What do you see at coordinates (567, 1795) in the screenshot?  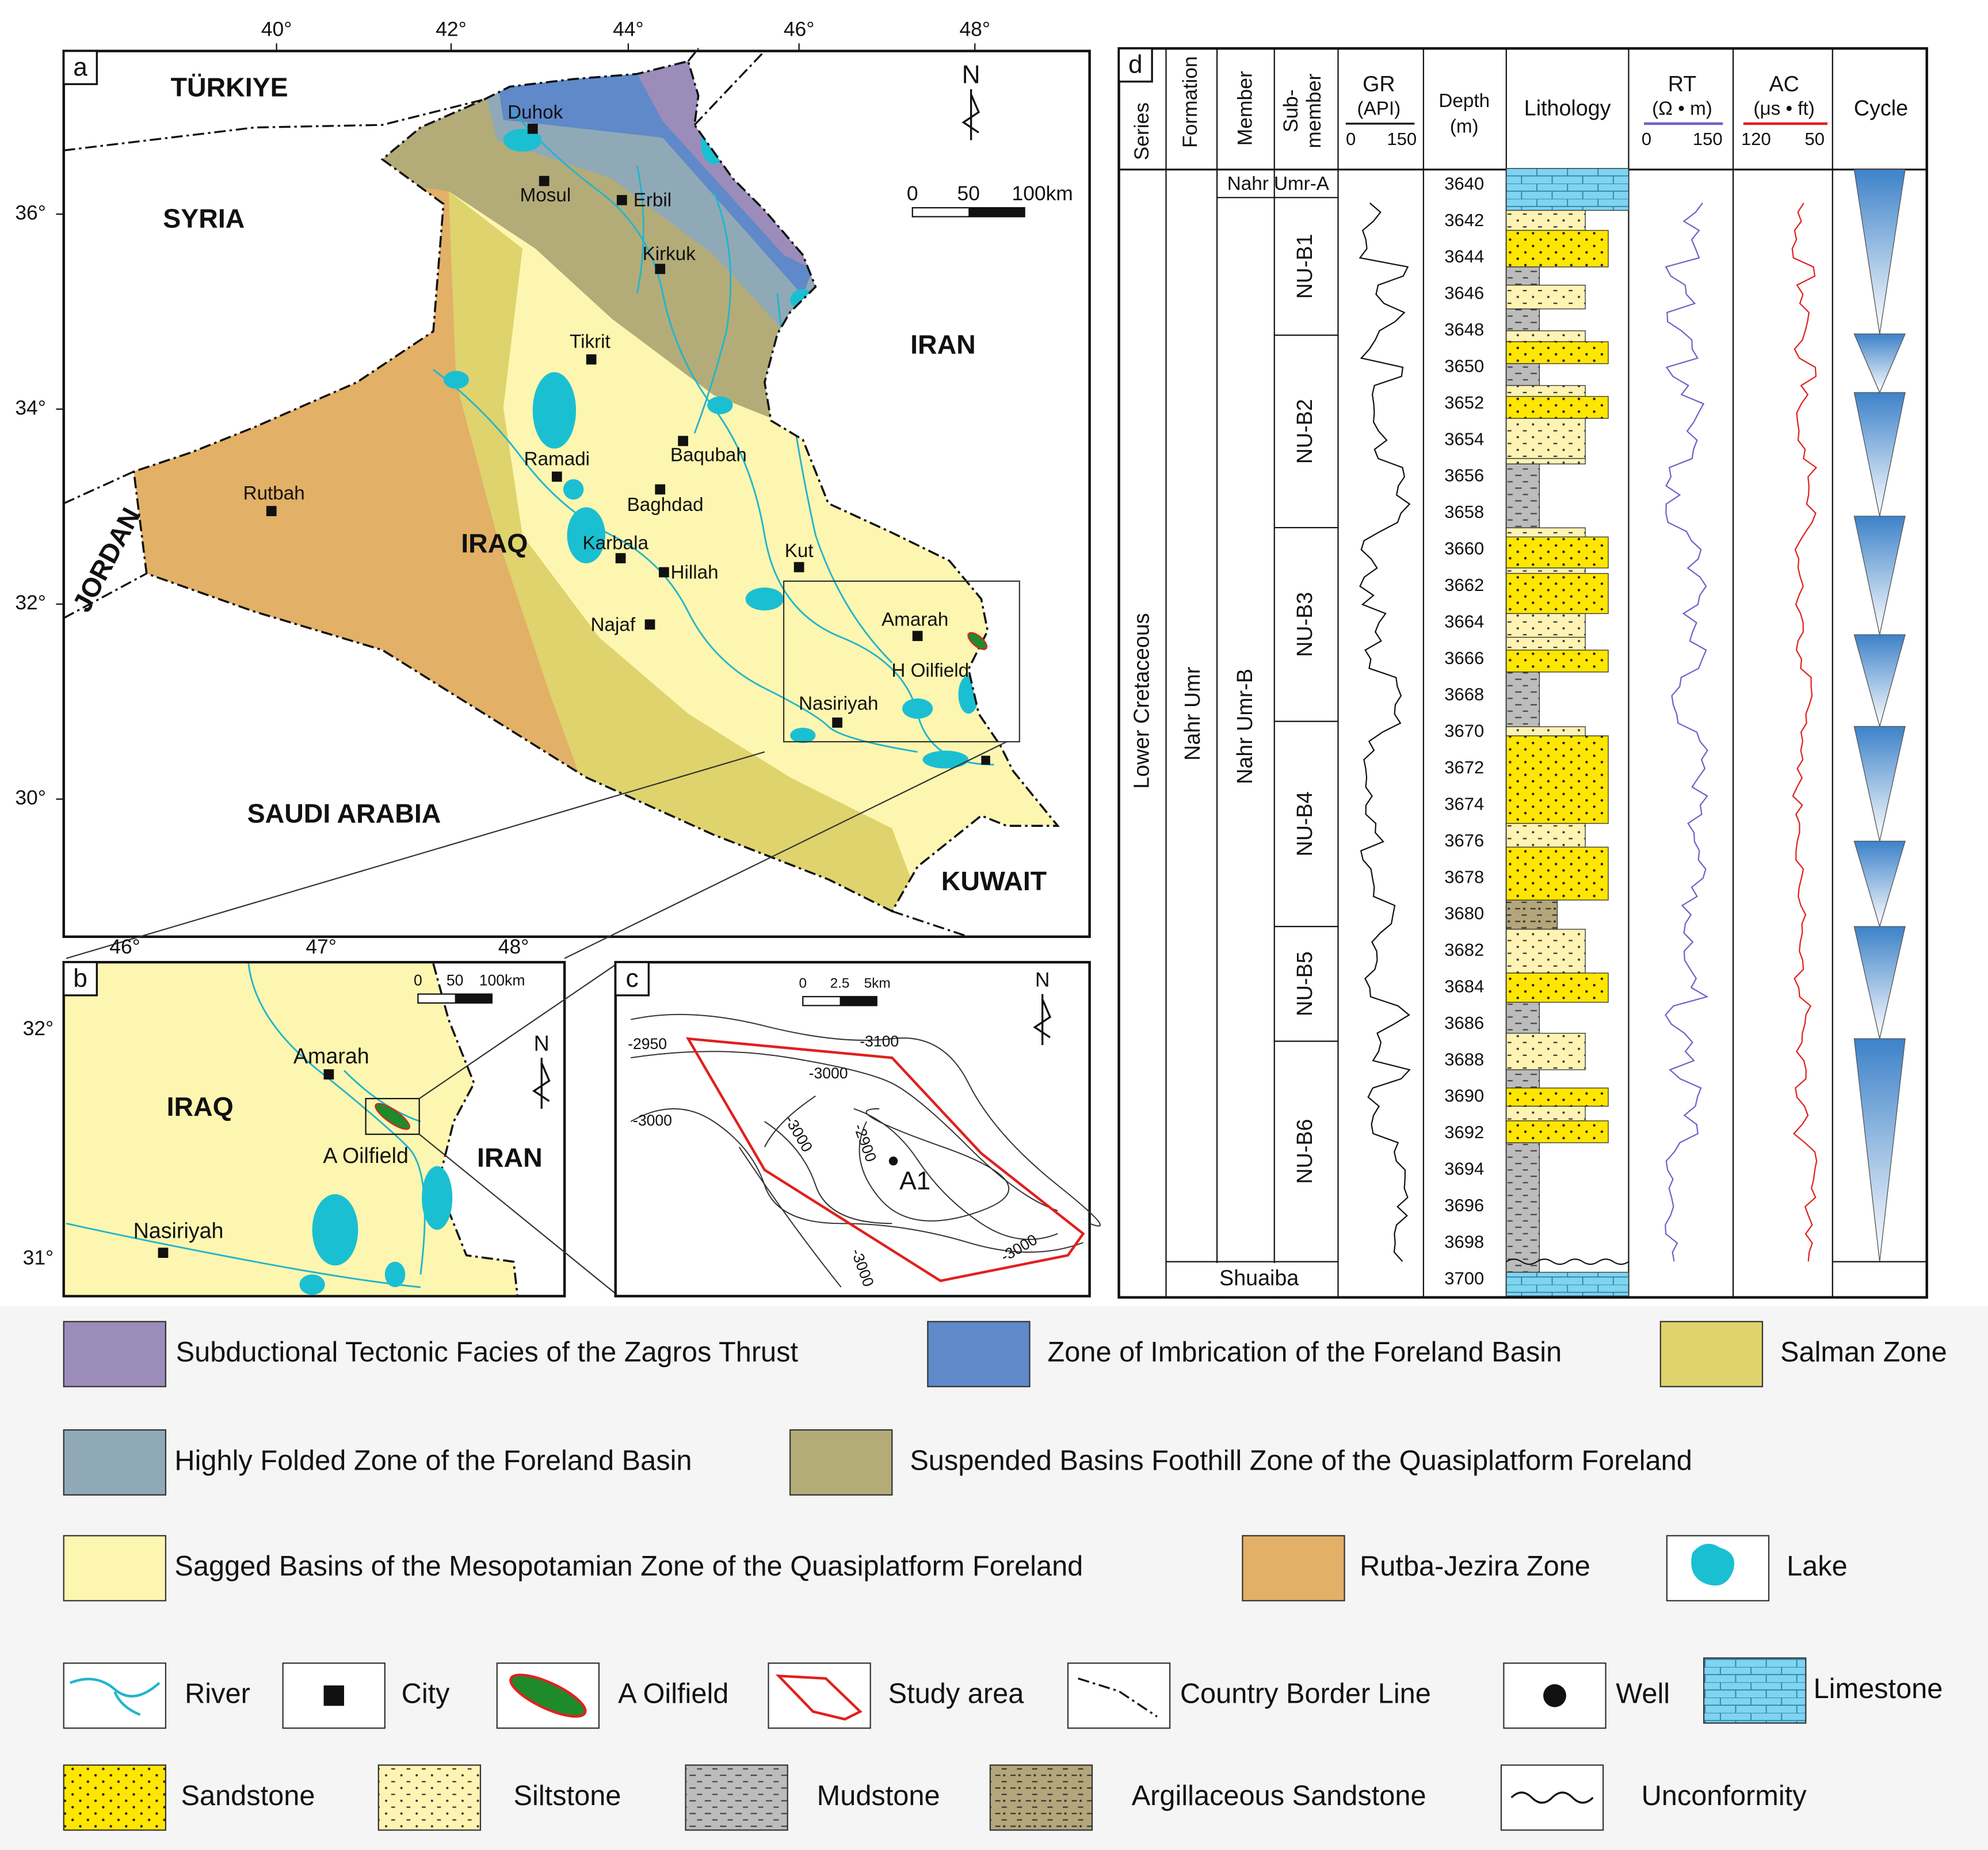 I see `legend-label: Siltstone` at bounding box center [567, 1795].